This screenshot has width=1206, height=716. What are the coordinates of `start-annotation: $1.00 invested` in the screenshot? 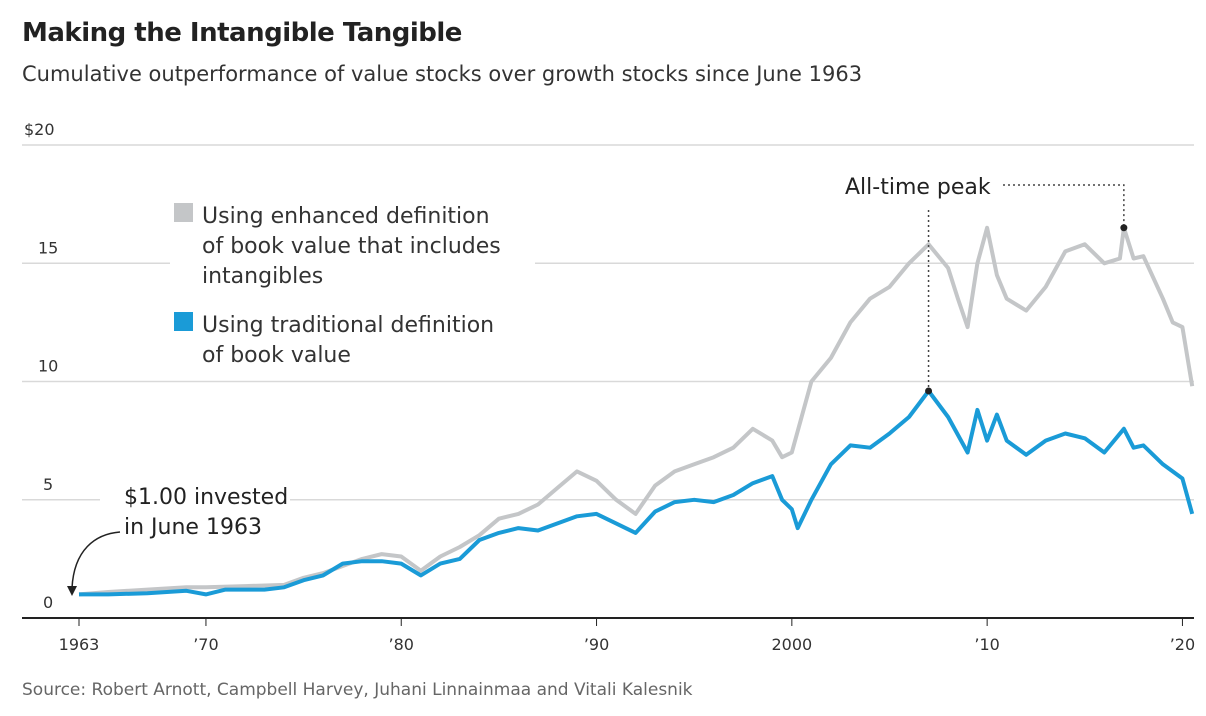 It's located at (206, 497).